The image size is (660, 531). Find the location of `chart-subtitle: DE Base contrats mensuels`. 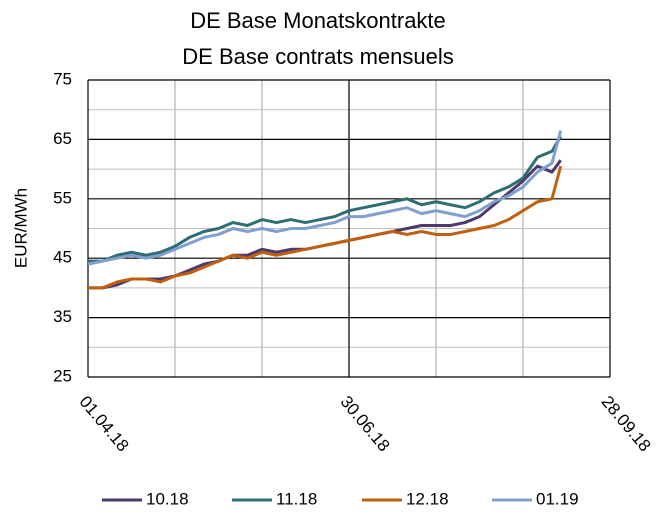

chart-subtitle: DE Base contrats mensuels is located at coordinates (317, 56).